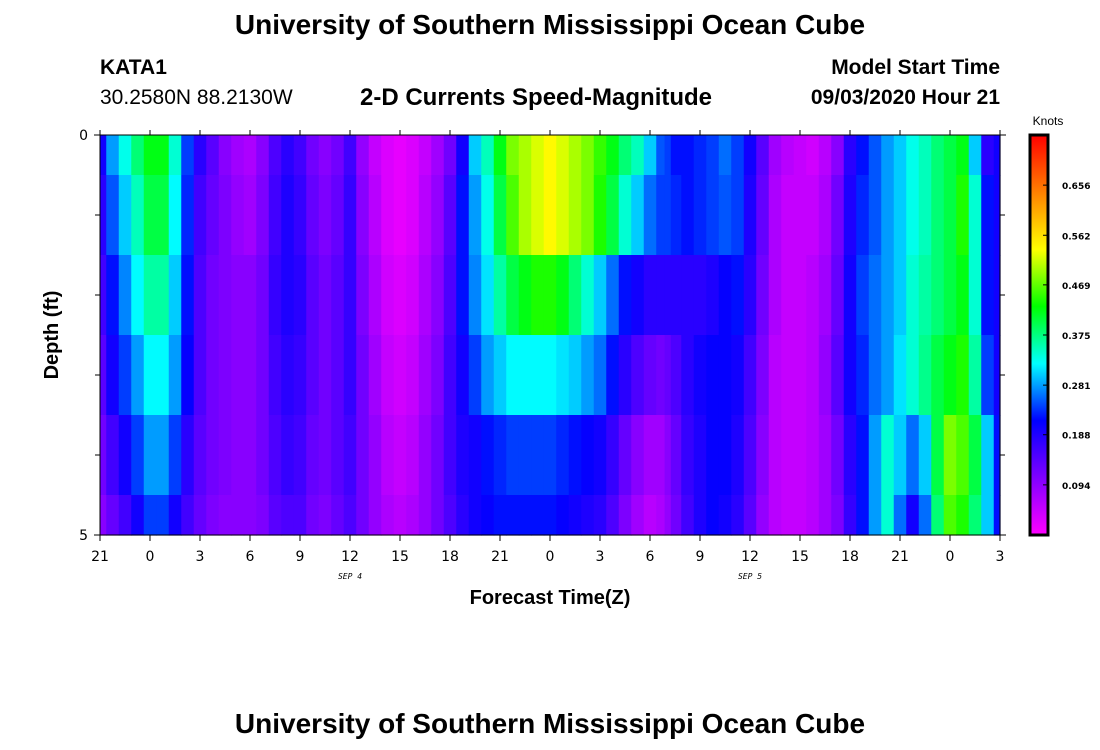  Describe the element at coordinates (200, 557) in the screenshot. I see `x-tick-label: 3` at that location.